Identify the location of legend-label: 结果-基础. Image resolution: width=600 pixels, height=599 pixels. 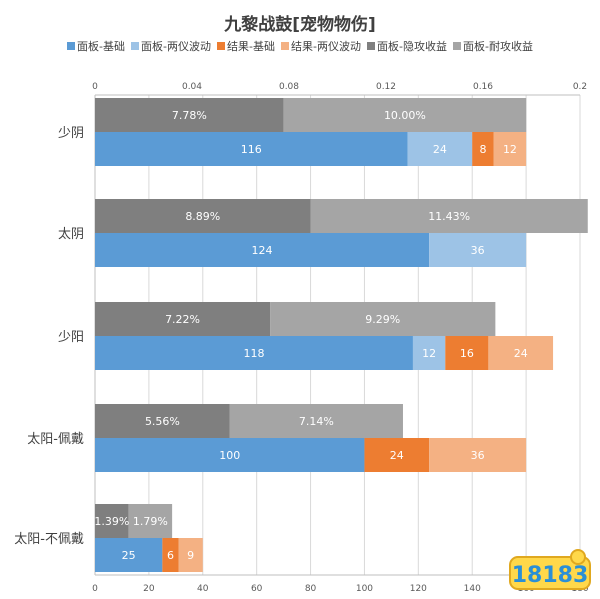
(251, 46).